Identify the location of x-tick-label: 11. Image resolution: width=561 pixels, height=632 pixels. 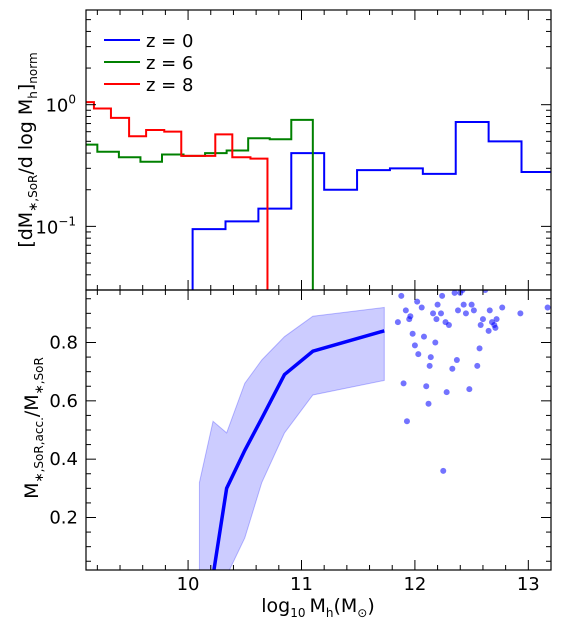
(301, 584).